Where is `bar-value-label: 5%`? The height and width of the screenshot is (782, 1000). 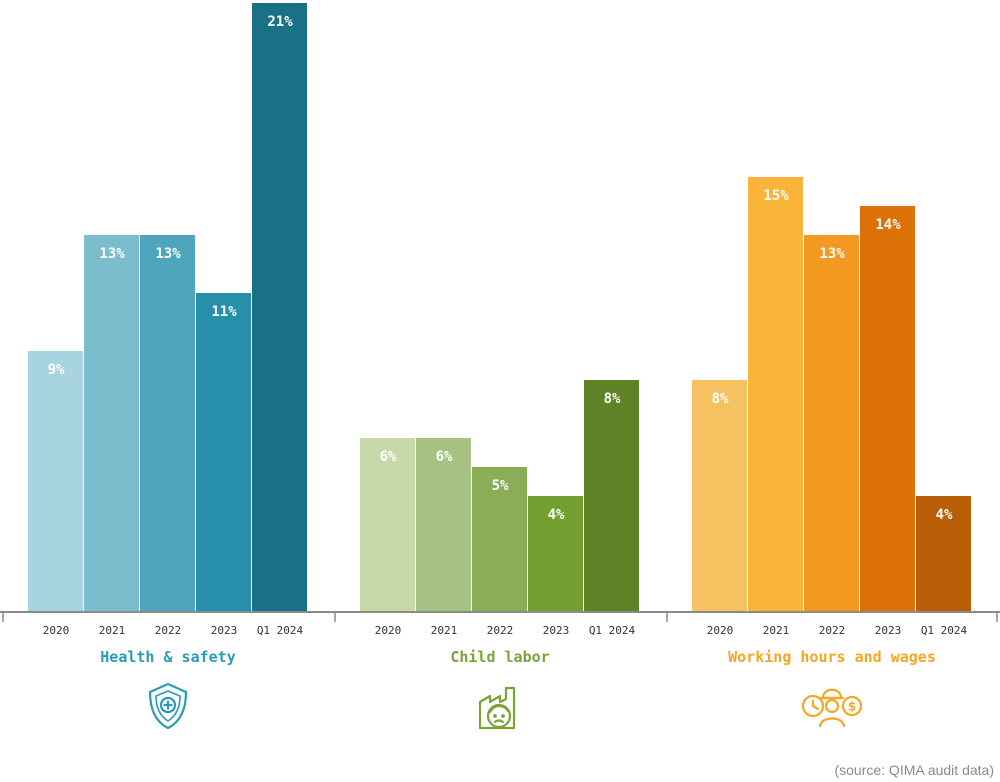
bar-value-label: 5% is located at coordinates (500, 486).